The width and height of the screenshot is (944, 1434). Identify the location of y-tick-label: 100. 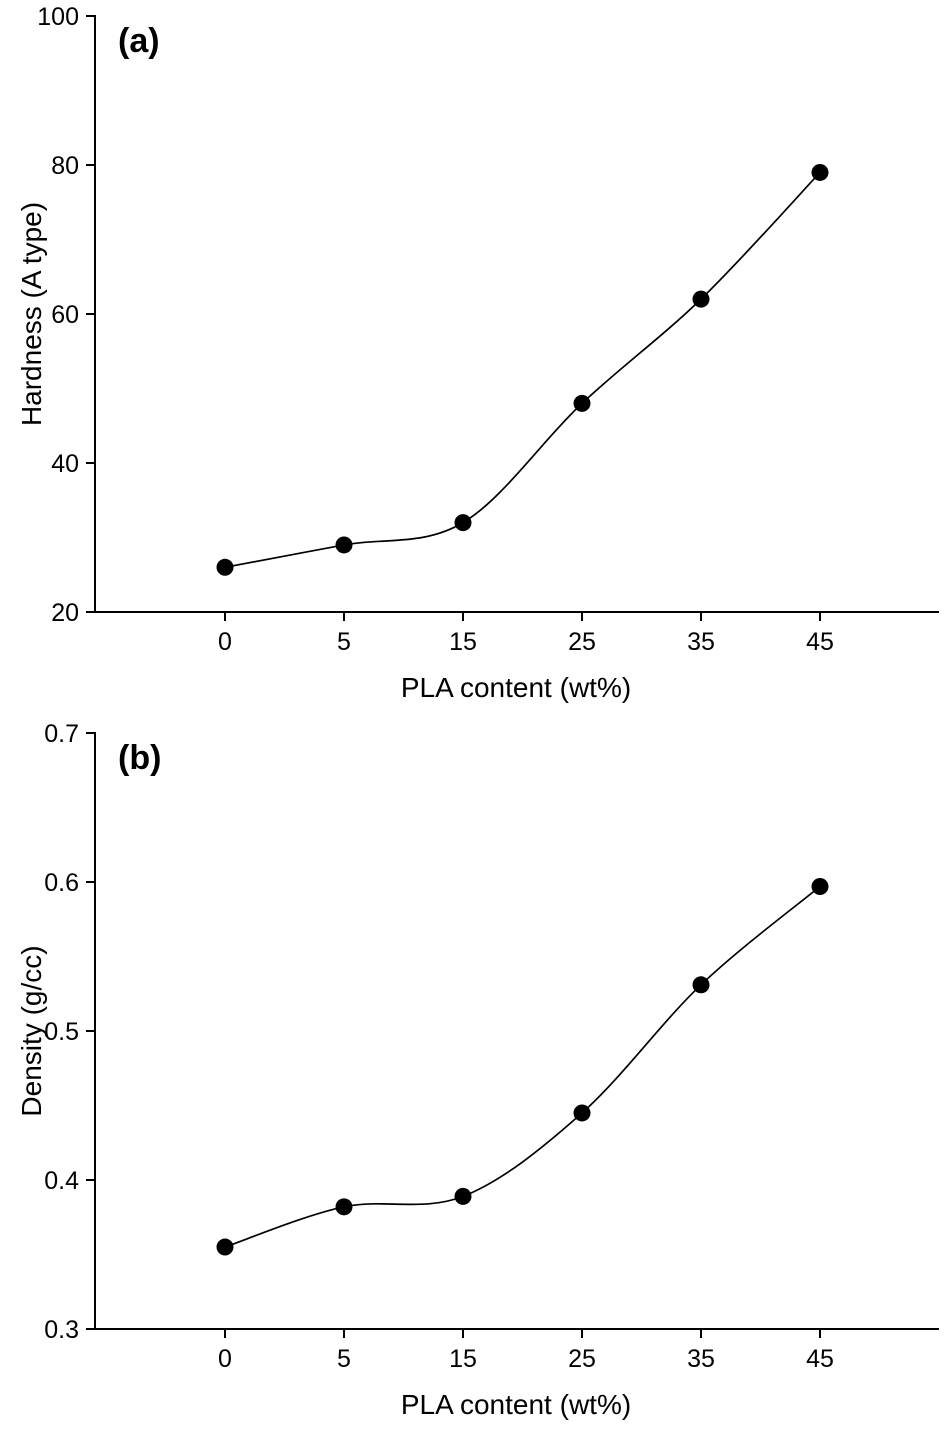
(58, 17).